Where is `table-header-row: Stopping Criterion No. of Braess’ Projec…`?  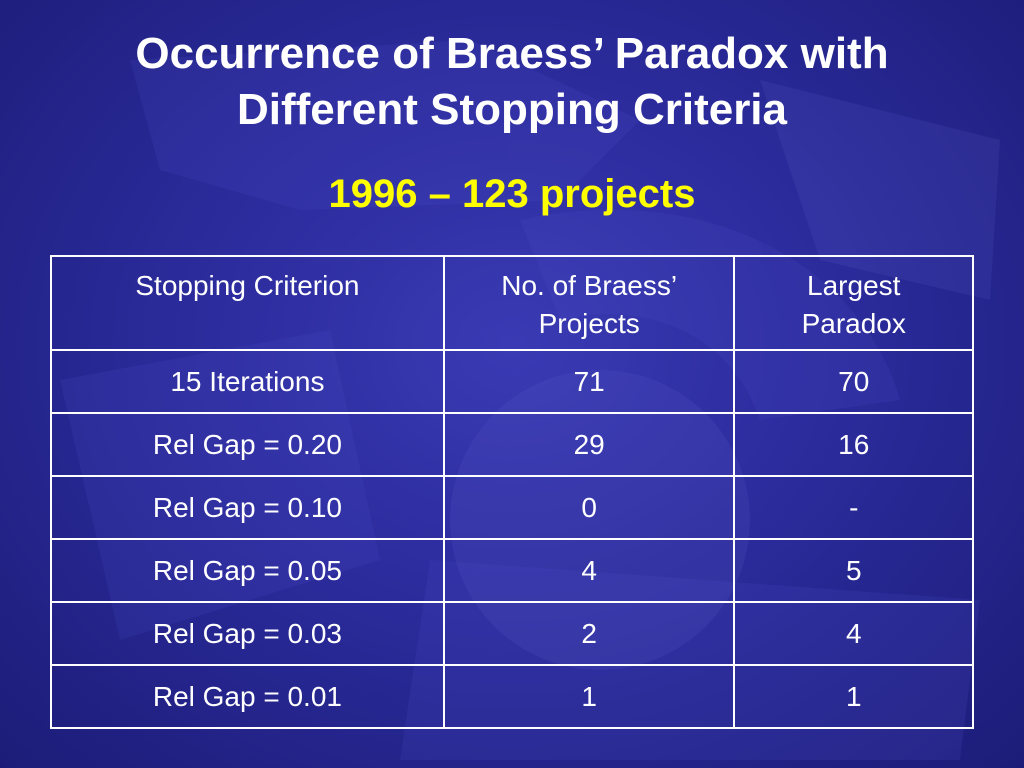 table-header-row: Stopping Criterion No. of Braess’ Projec… is located at coordinates (512, 303).